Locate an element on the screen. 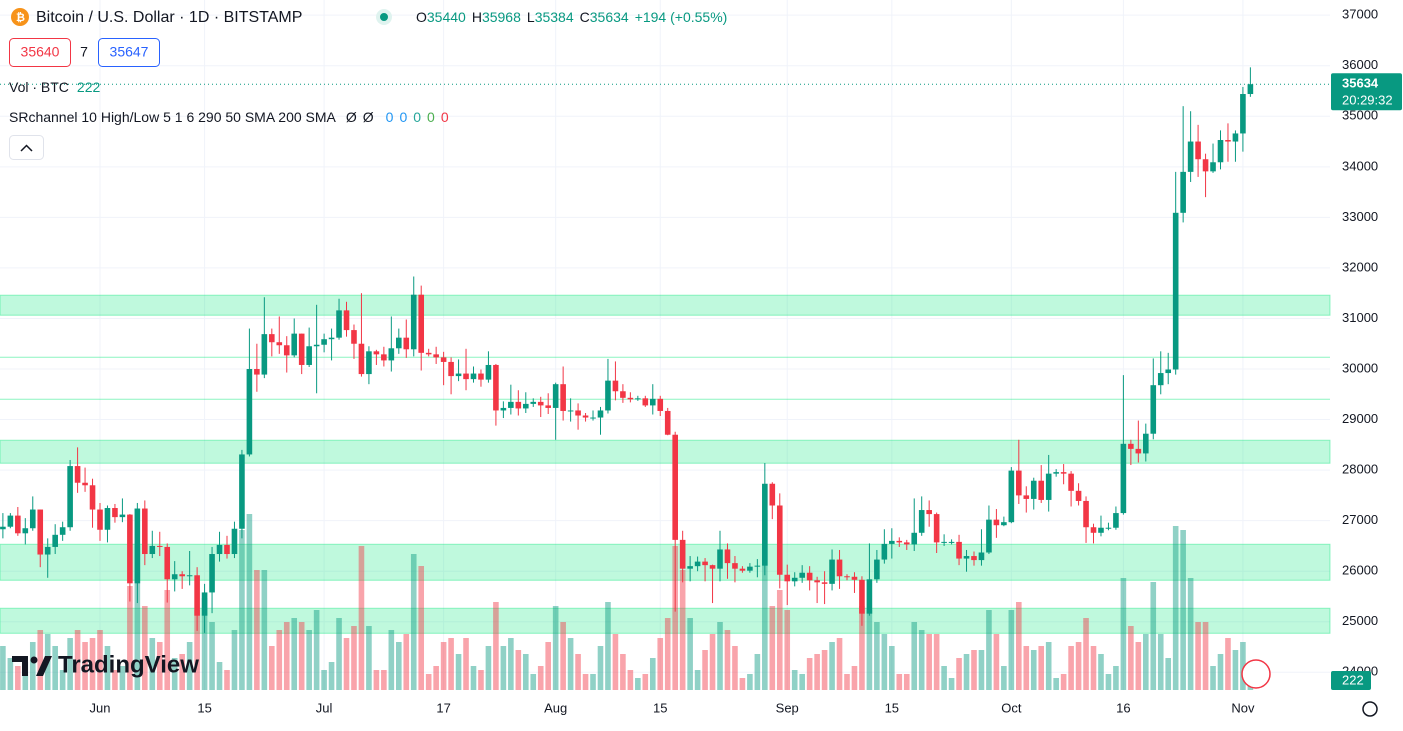 The image size is (1403, 731). y-tick-label: 28000 is located at coordinates (1360, 469).